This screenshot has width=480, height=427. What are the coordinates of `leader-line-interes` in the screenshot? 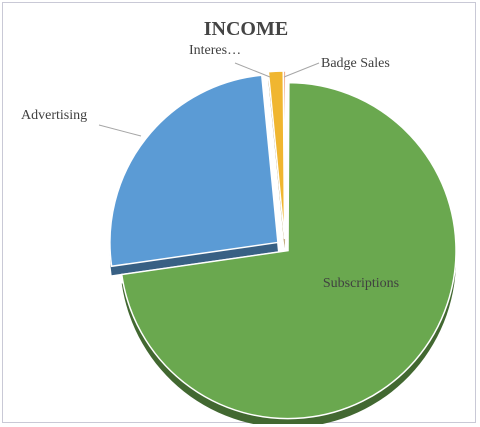 It's located at (252, 70).